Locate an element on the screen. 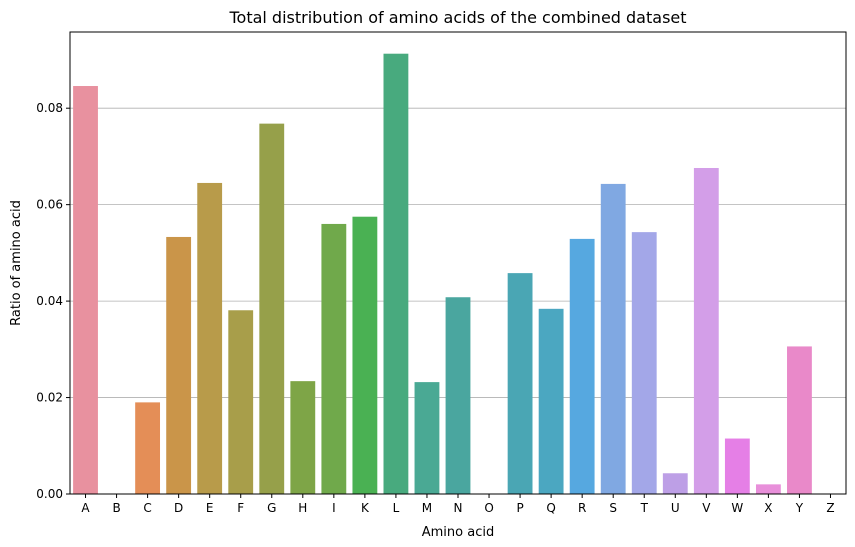  bar-I is located at coordinates (334, 358).